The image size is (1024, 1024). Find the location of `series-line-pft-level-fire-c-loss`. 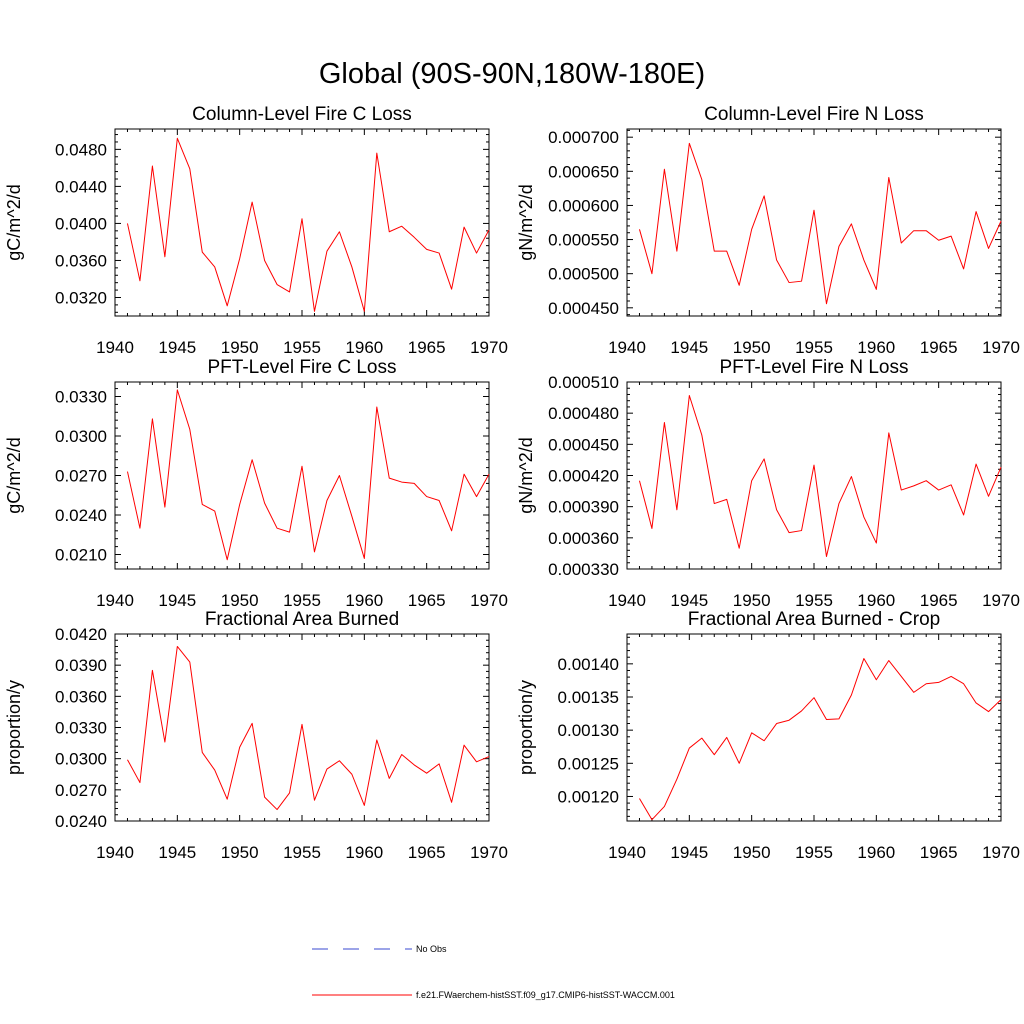

series-line-pft-level-fire-c-loss is located at coordinates (308, 475).